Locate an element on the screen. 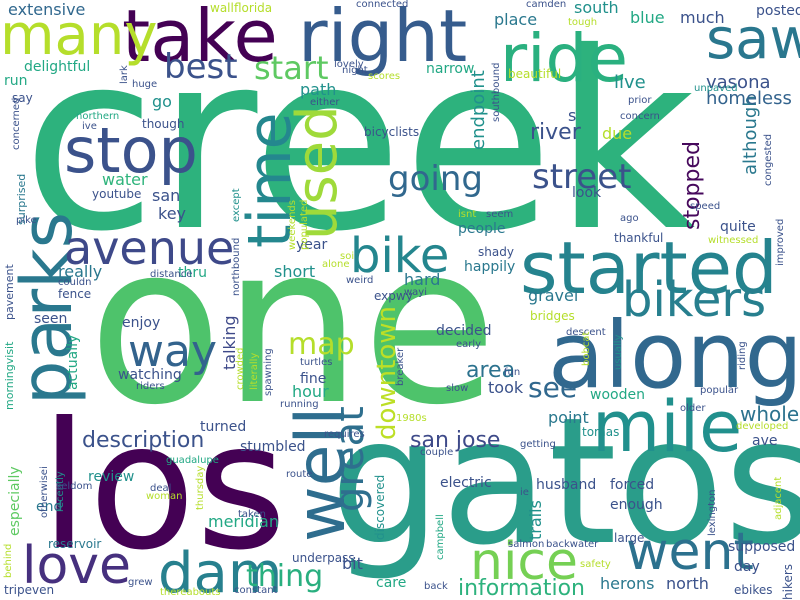 The width and height of the screenshot is (800, 600). cloud-word: early is located at coordinates (469, 344).